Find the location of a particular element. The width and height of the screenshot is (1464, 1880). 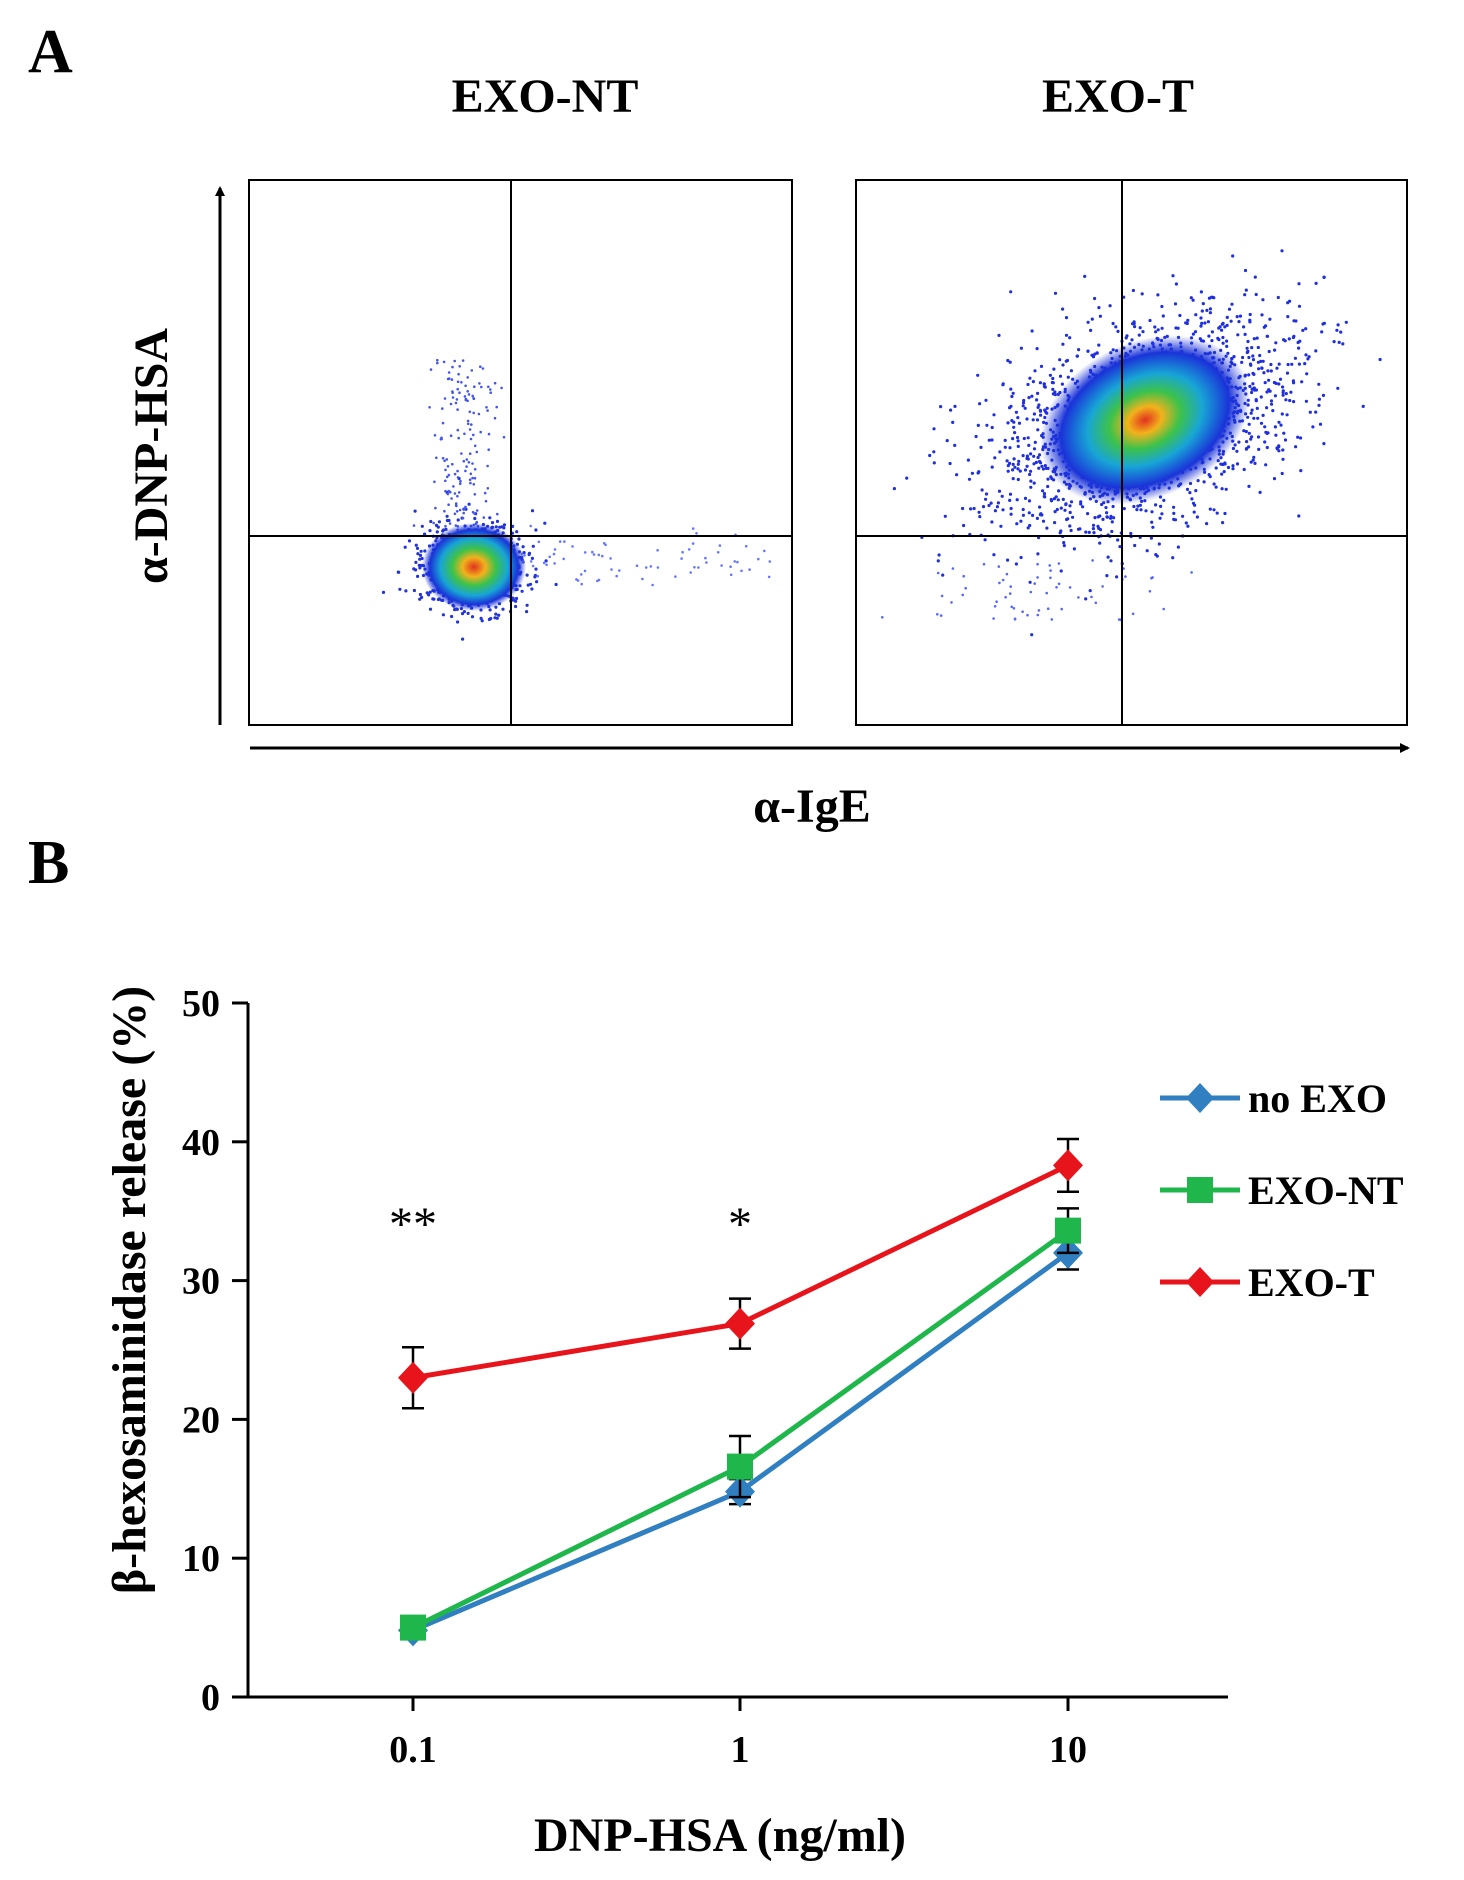

x-tick-label: 10 is located at coordinates (1068, 1750).